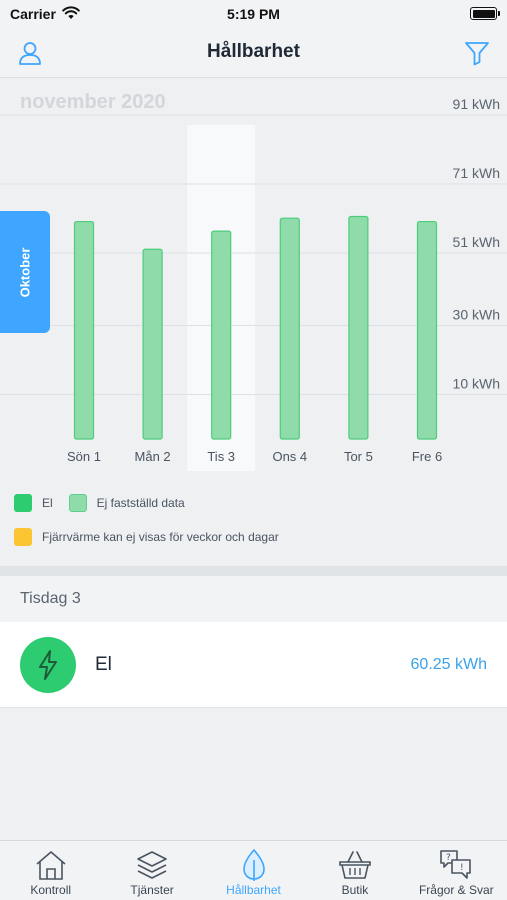  Describe the element at coordinates (51, 865) in the screenshot. I see `house-icon` at that location.